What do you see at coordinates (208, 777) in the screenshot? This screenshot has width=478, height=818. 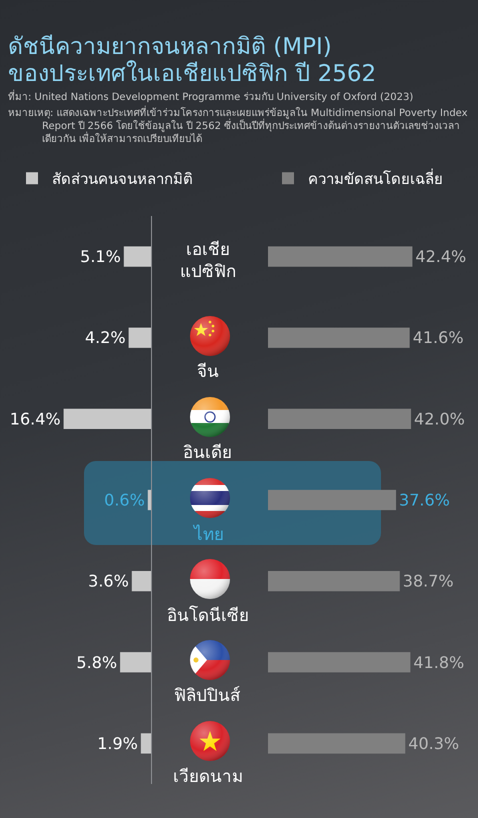 I see `y-tick-label: เวียดนาม` at bounding box center [208, 777].